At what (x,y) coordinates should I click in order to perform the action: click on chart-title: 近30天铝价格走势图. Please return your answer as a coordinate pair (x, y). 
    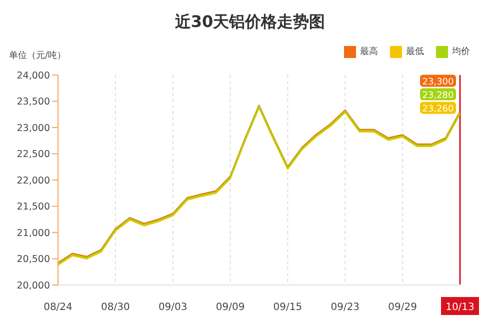
    Looking at the image, I should click on (250, 22).